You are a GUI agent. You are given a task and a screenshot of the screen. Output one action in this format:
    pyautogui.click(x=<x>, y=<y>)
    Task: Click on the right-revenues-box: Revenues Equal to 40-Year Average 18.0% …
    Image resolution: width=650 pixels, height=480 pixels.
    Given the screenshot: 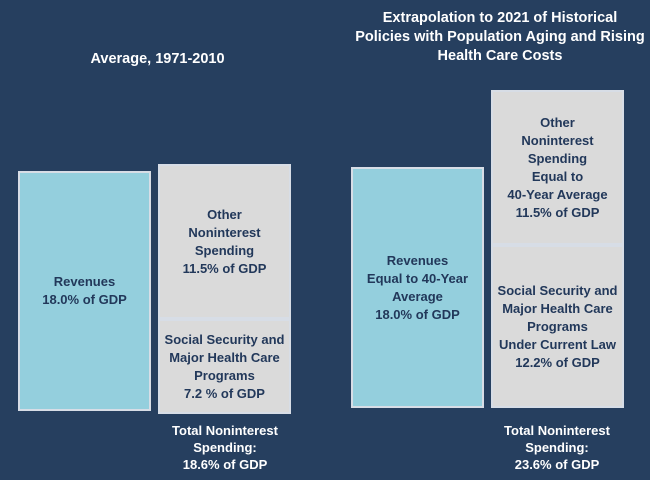 What is the action you would take?
    pyautogui.click(x=417, y=287)
    